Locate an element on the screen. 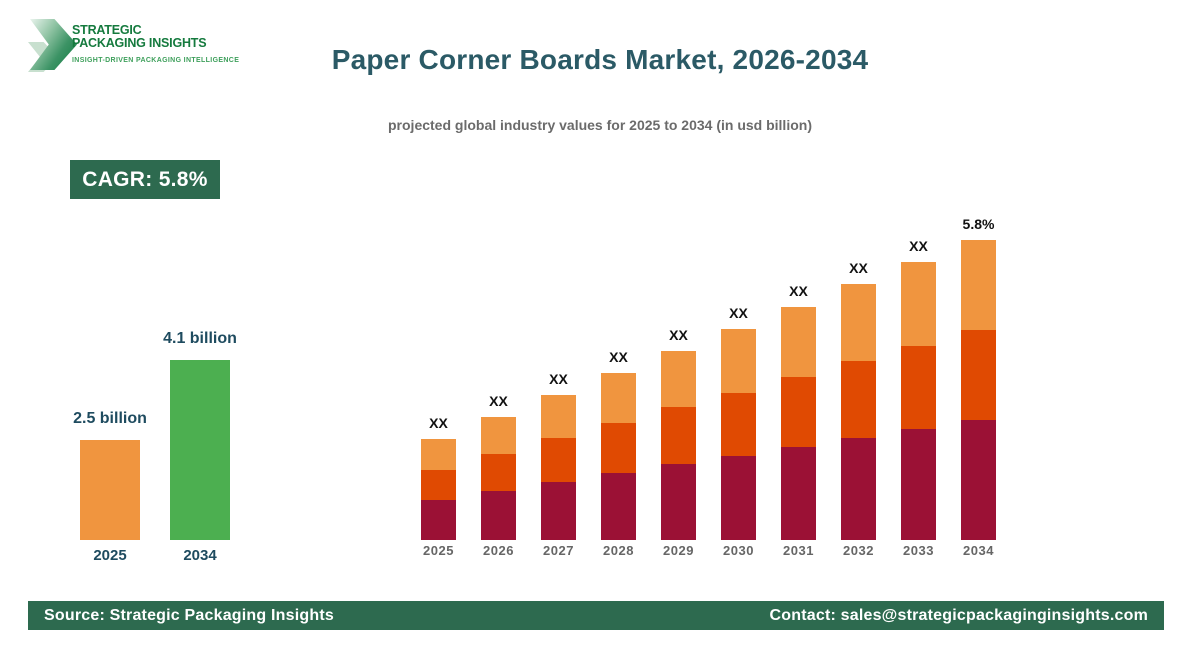  axis-label-2032: 2032 is located at coordinates (858, 550).